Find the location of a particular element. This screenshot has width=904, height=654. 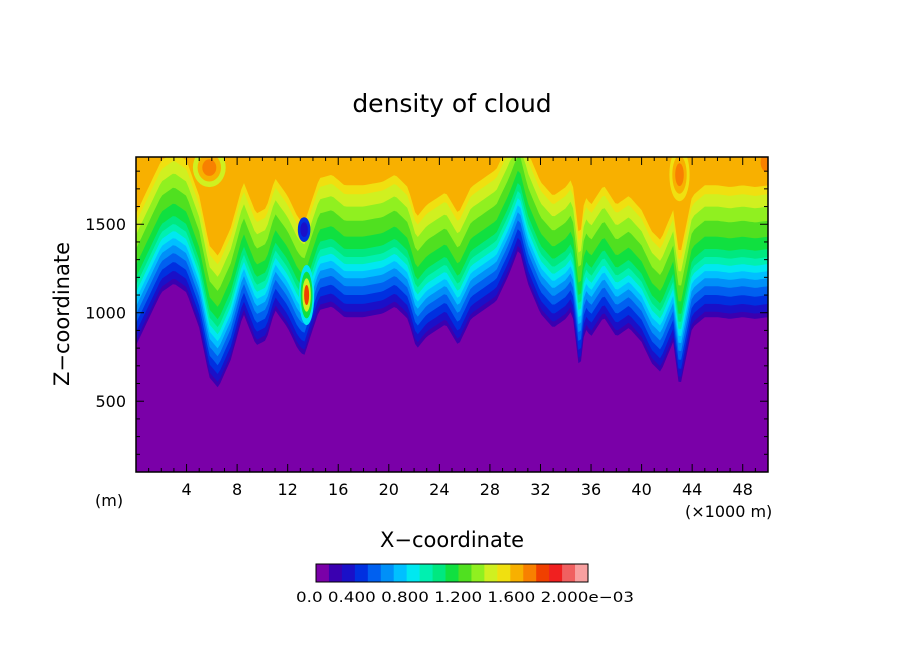

colorbar-frame is located at coordinates (452, 573).